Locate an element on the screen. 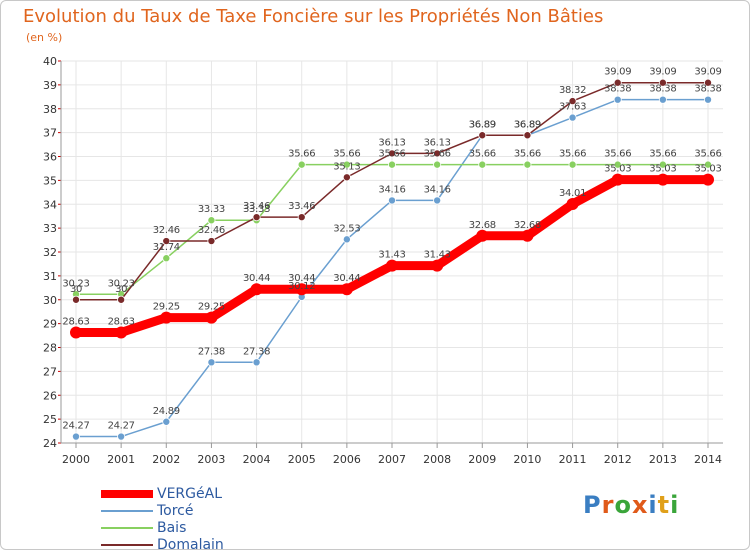 The height and width of the screenshot is (554, 750). data-label: 35.03 is located at coordinates (707, 169).